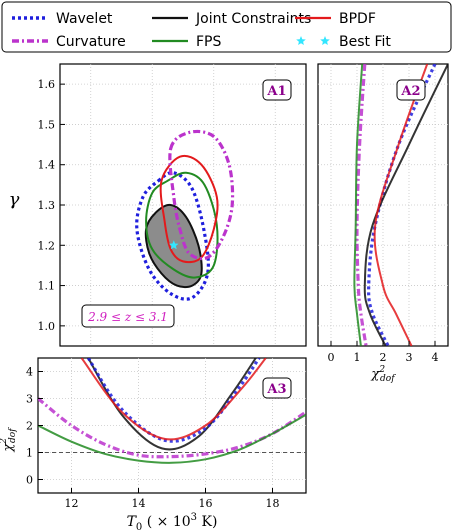  What do you see at coordinates (383, 357) in the screenshot?
I see `x-tick-label: 2` at bounding box center [383, 357].